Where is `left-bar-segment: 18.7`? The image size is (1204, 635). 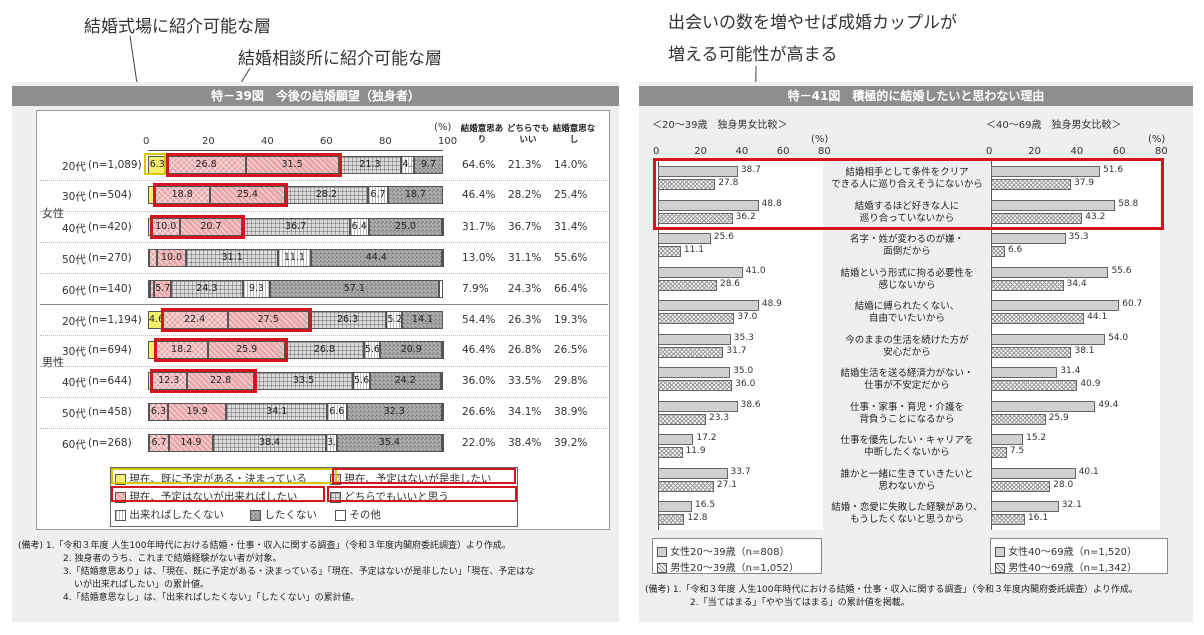
left-bar-segment: 18.7 is located at coordinates (415, 195).